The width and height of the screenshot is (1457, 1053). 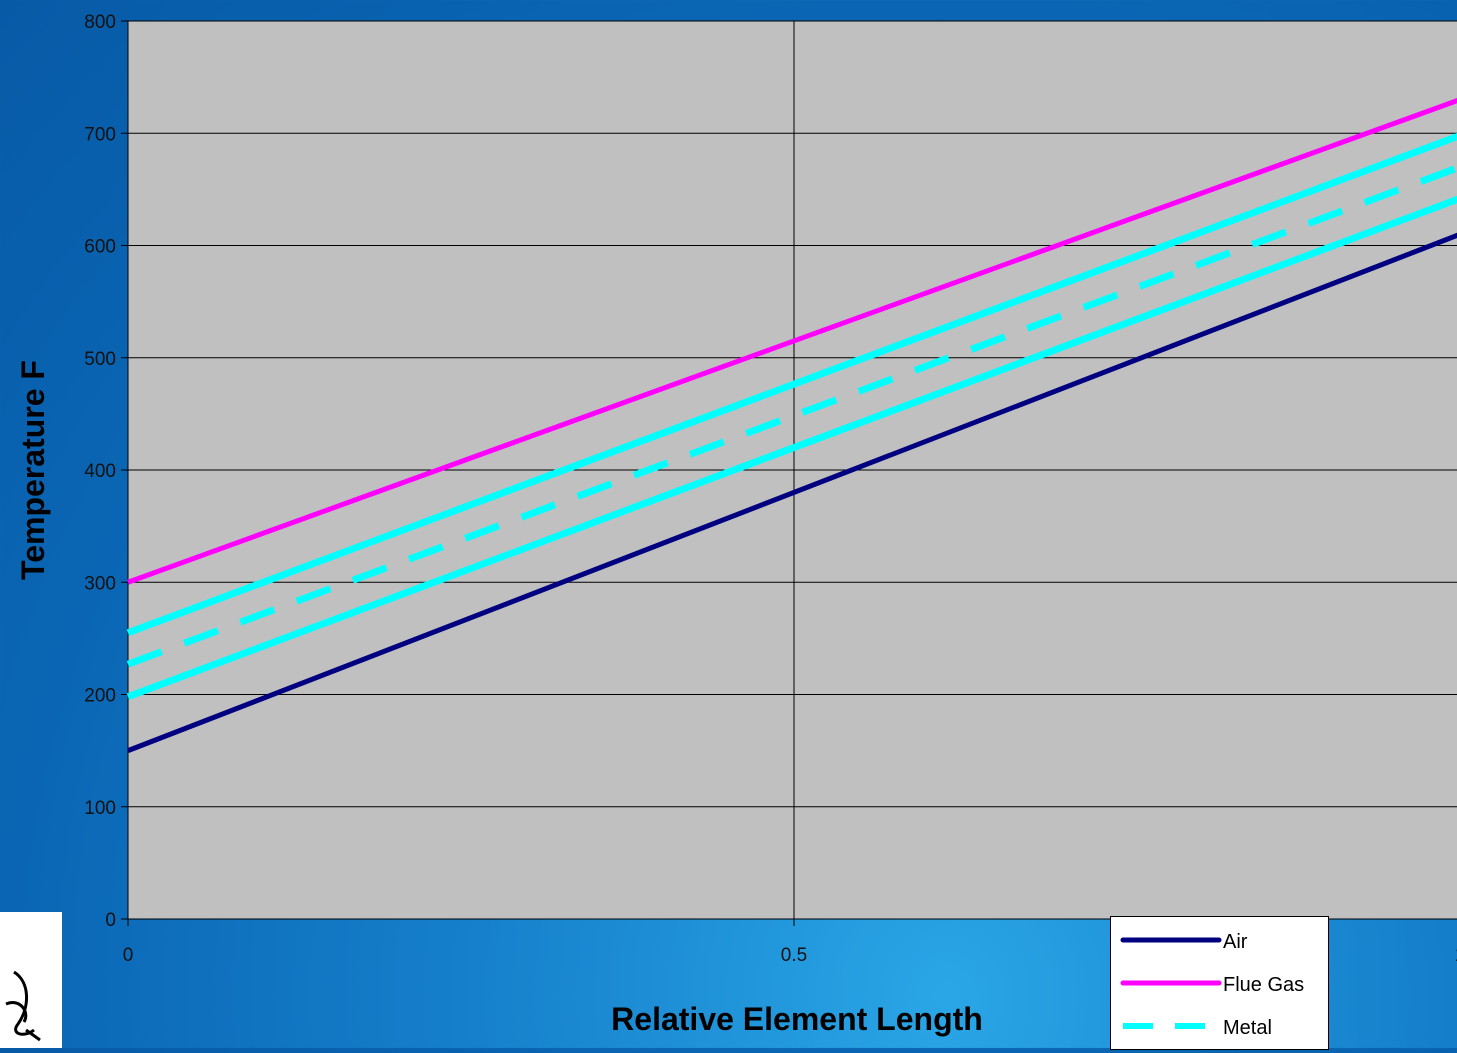 What do you see at coordinates (128, 955) in the screenshot?
I see `x-tick-label: 0` at bounding box center [128, 955].